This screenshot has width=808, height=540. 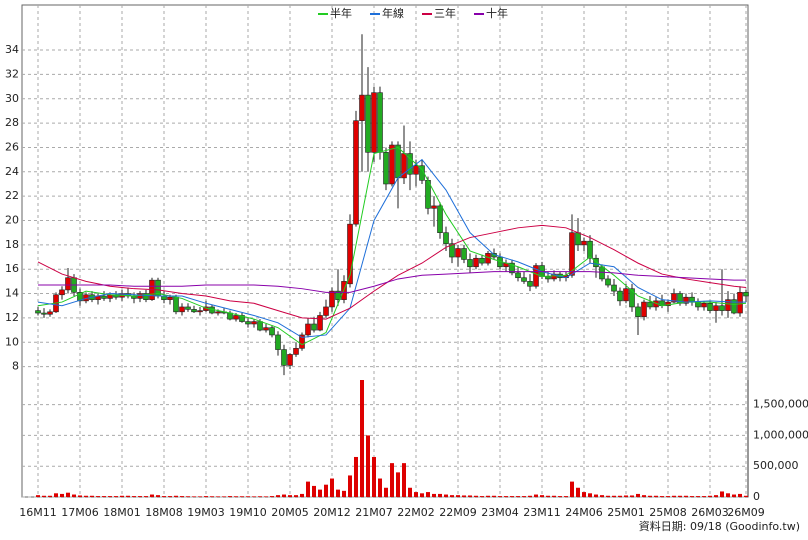 What do you see at coordinates (445, 13) in the screenshot?
I see `legend-label: 三年` at bounding box center [445, 13].